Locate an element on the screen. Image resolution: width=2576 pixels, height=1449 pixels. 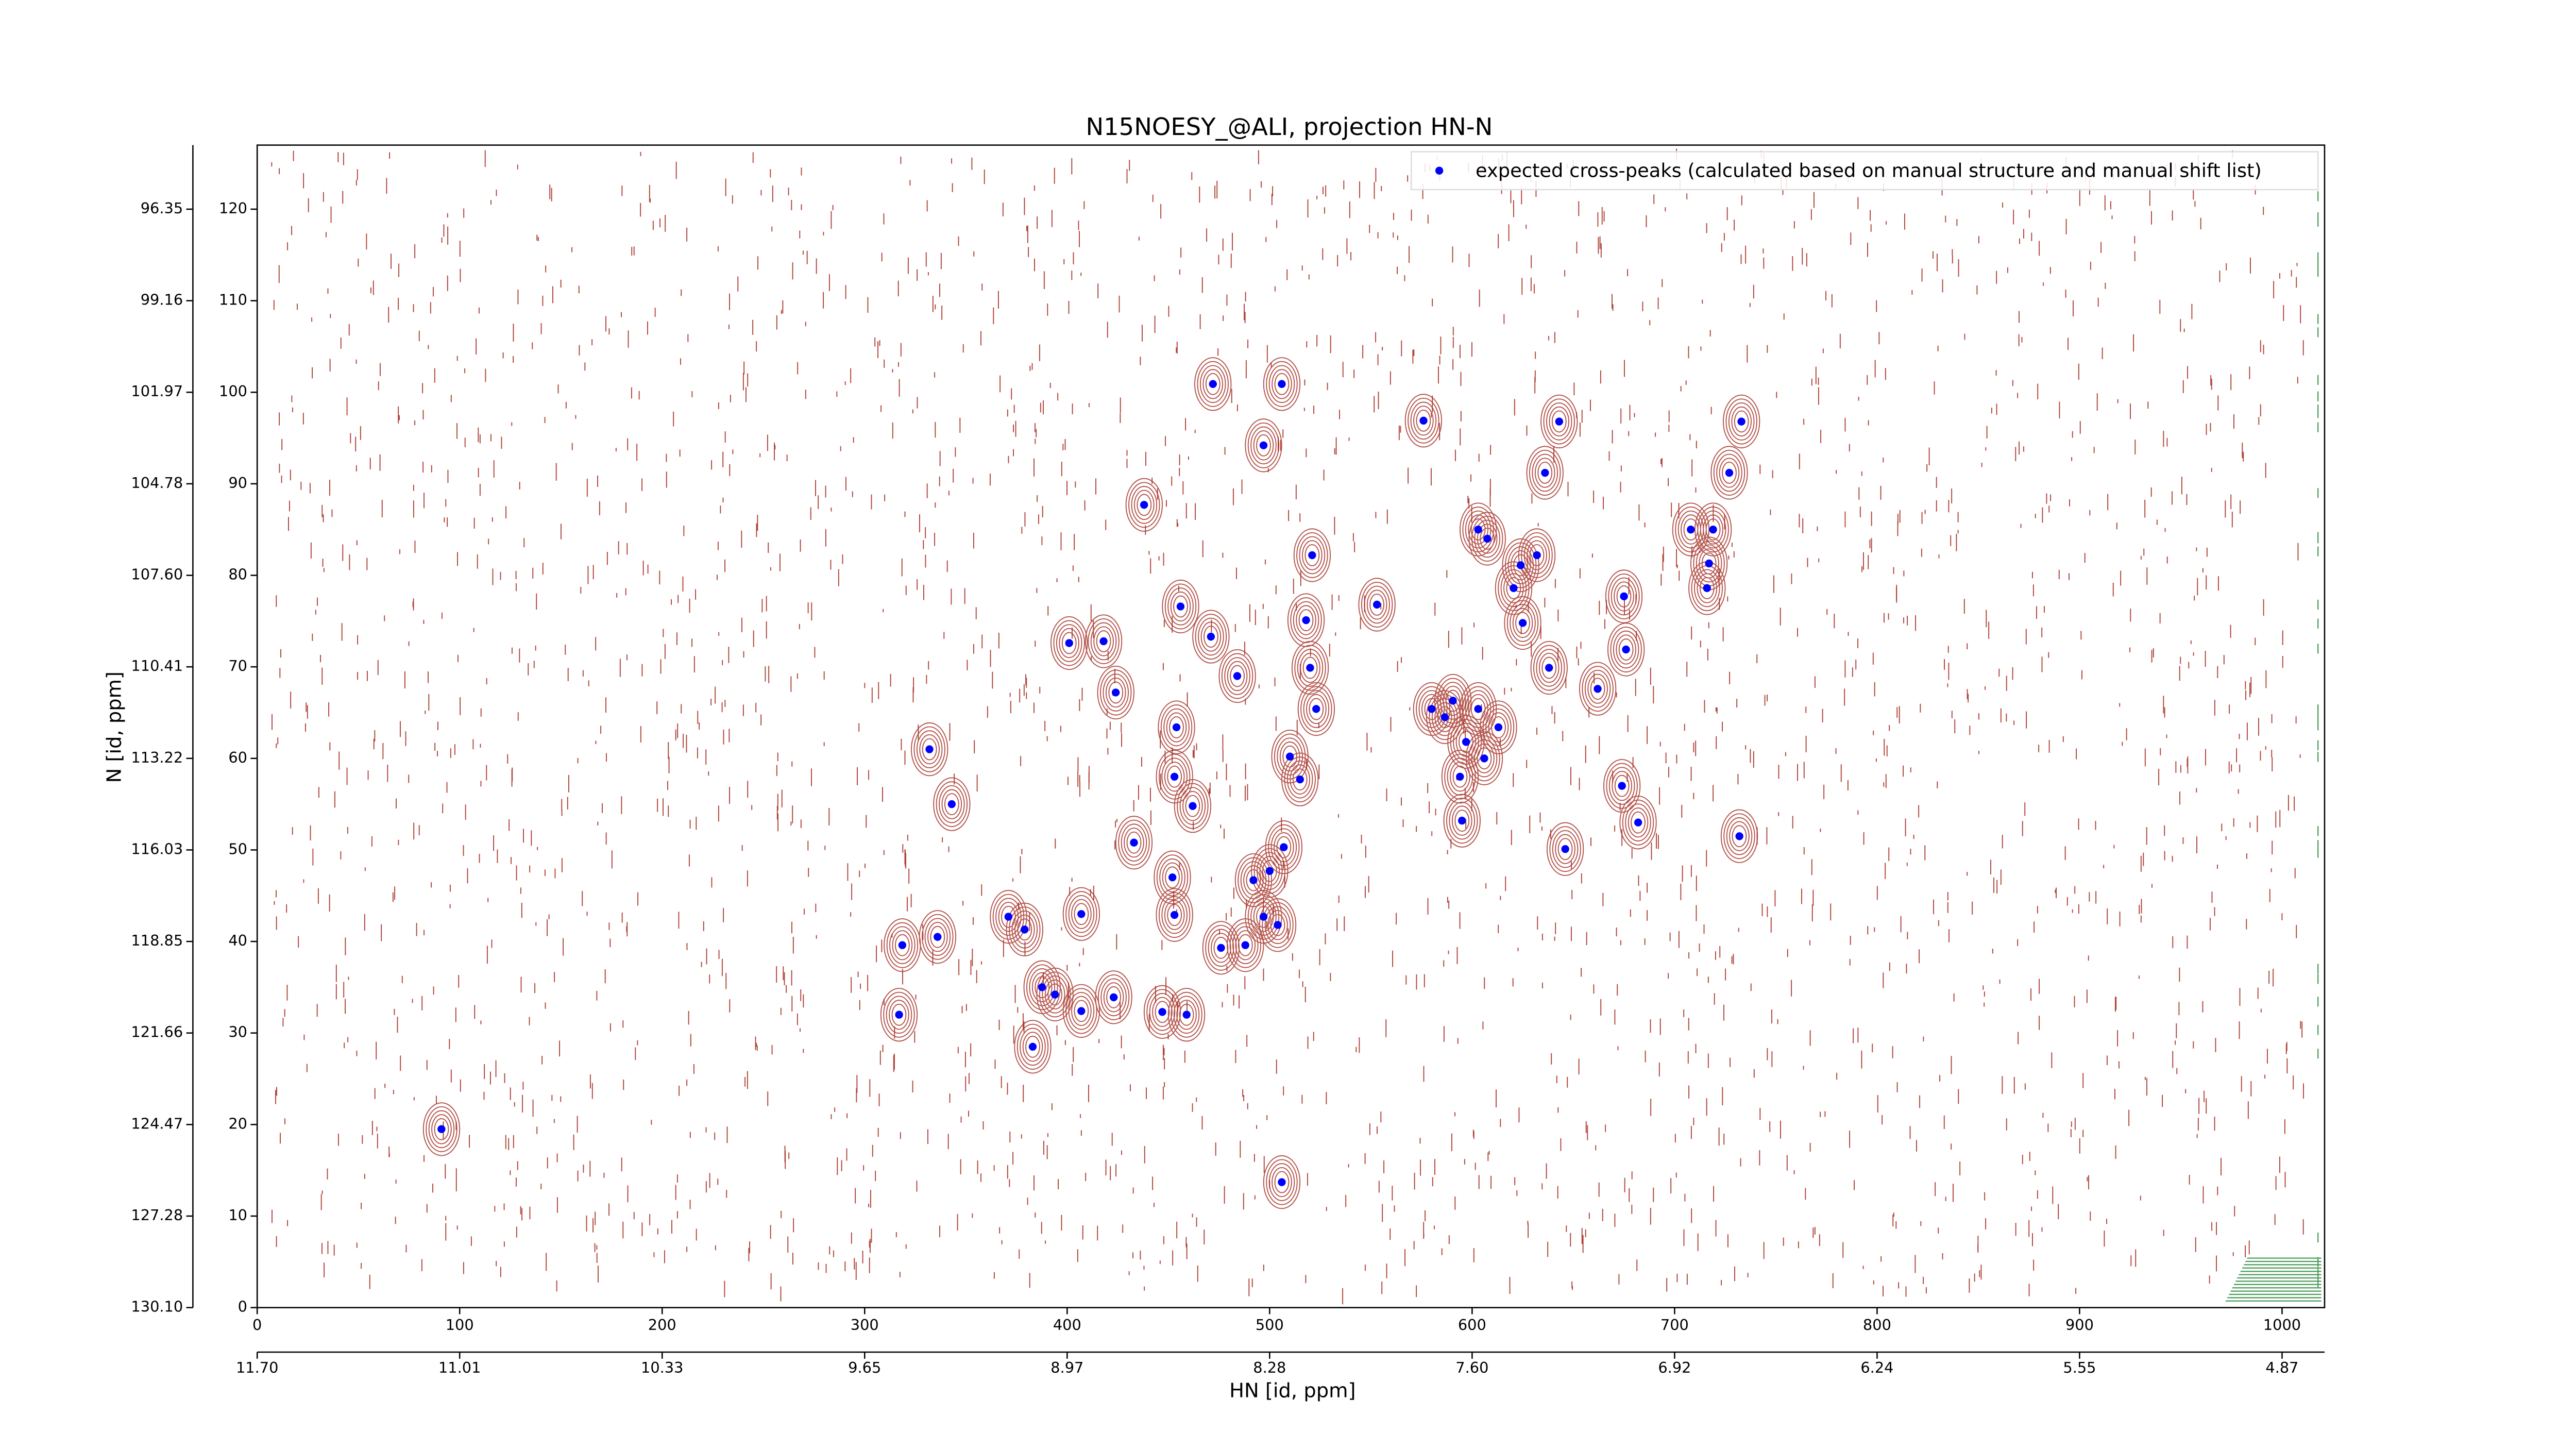
ppm-x-tick-label: 7.60 is located at coordinates (1471, 1367).